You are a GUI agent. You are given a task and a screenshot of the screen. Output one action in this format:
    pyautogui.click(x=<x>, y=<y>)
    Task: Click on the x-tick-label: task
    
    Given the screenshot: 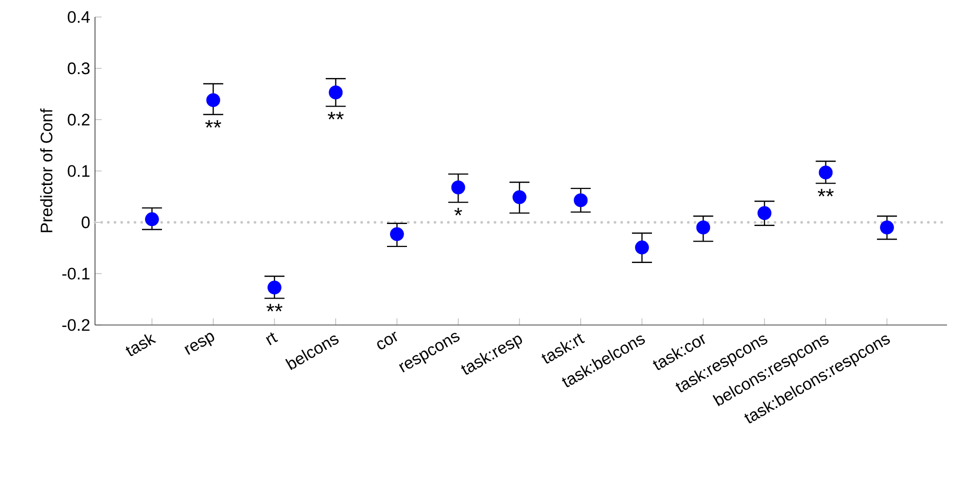 What is the action you would take?
    pyautogui.click(x=141, y=345)
    